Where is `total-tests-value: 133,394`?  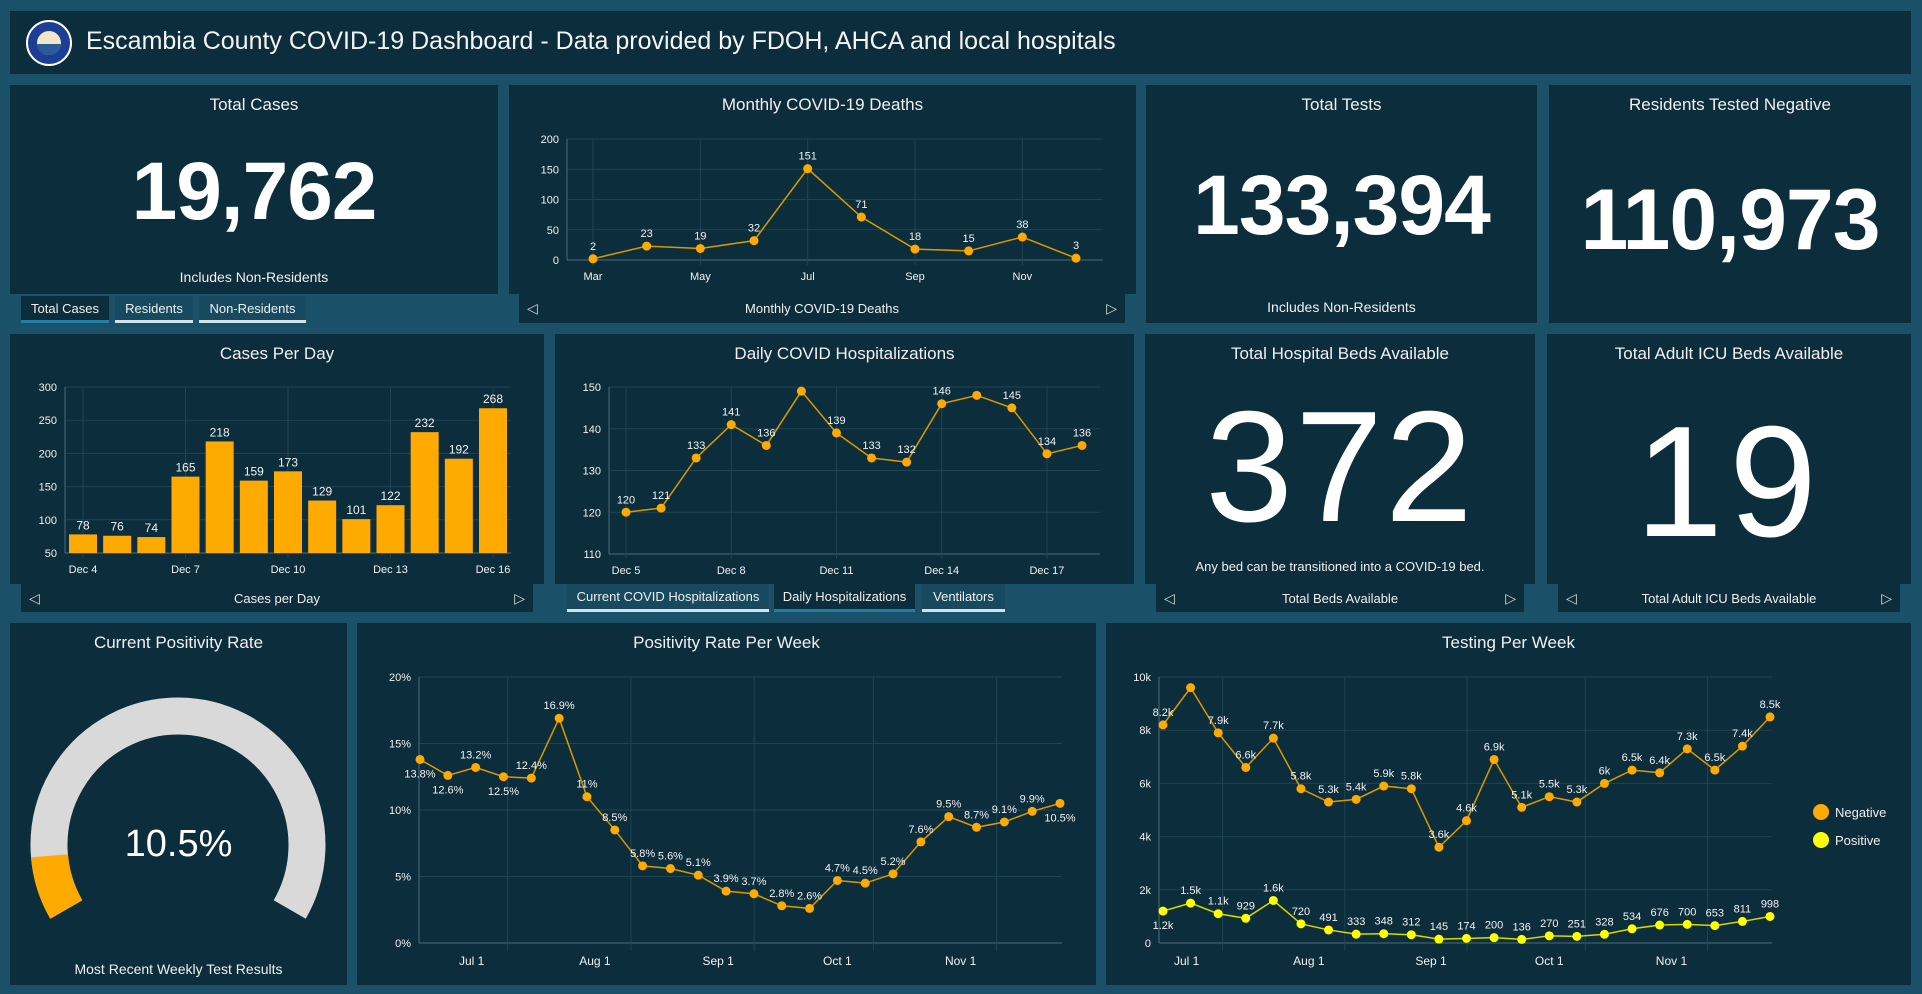
total-tests-value: 133,394 is located at coordinates (1342, 205).